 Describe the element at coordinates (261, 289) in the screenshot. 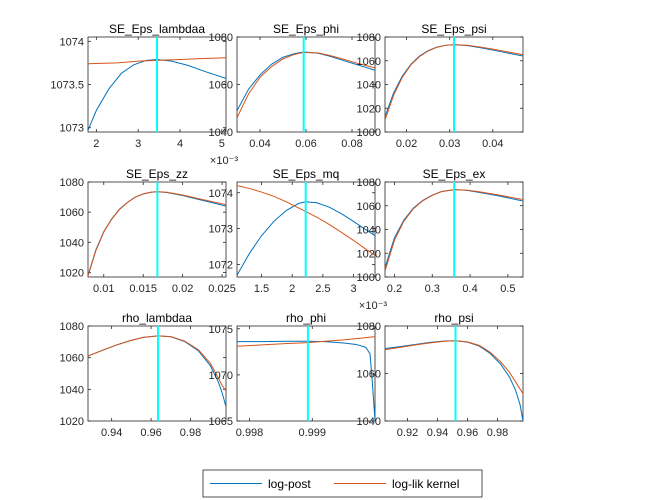

I see `x-tick-label: 1.5` at that location.